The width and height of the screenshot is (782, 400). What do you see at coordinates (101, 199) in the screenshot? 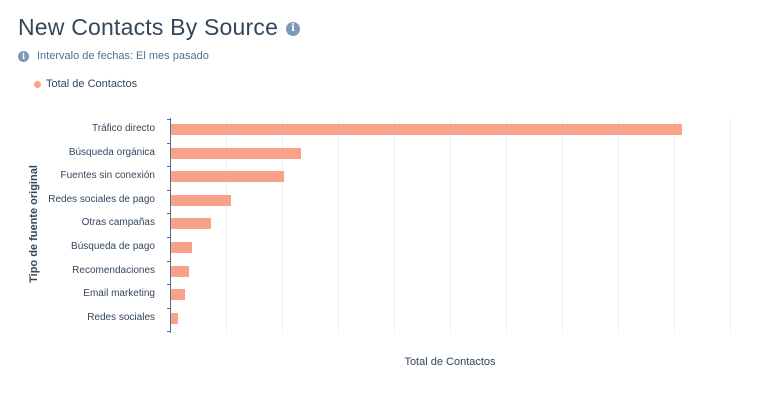
I see `category-label: Redes sociales de pago` at bounding box center [101, 199].